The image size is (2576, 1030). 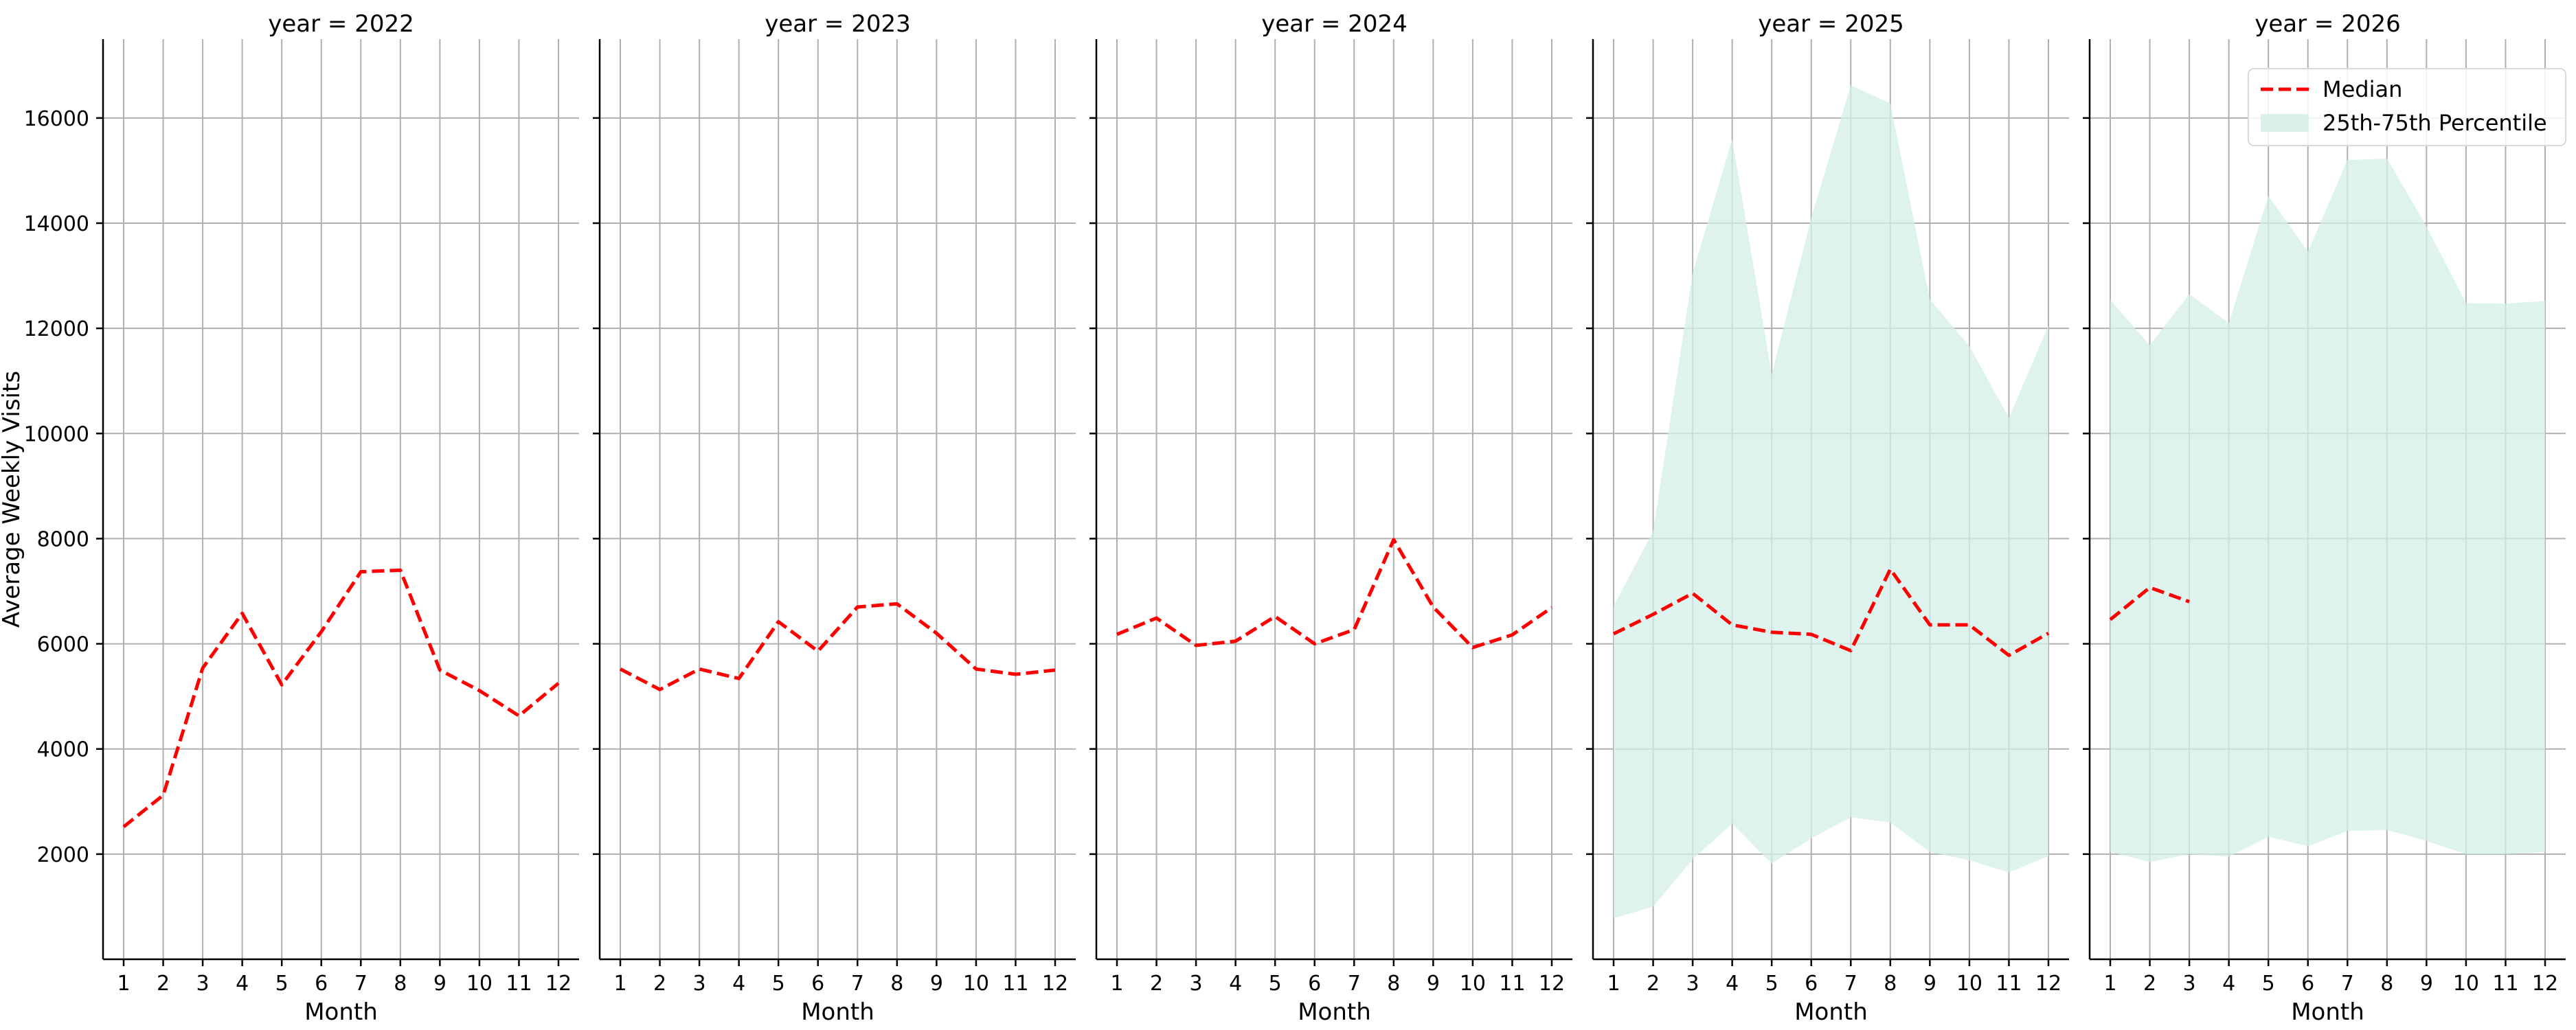 What do you see at coordinates (56, 434) in the screenshot?
I see `y-tick-label: 10000` at bounding box center [56, 434].